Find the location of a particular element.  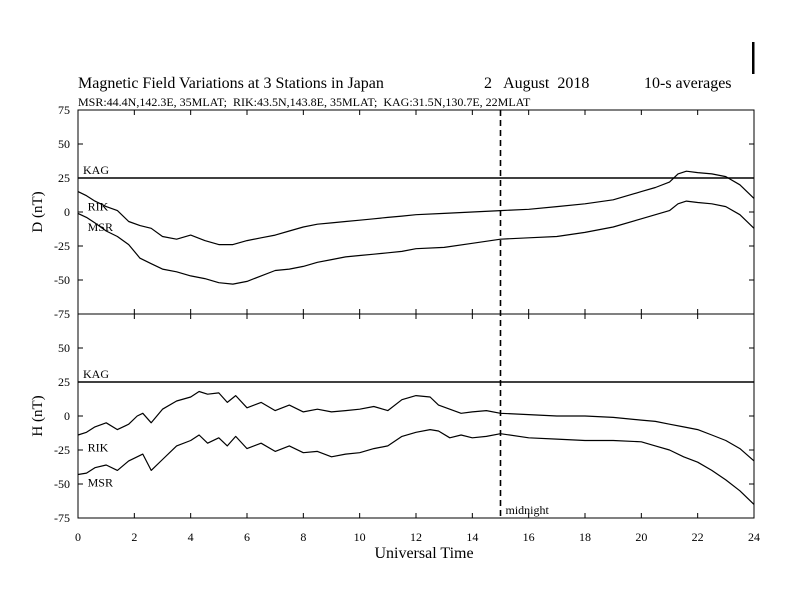

chart-averaging: 10-s averages is located at coordinates (688, 83).